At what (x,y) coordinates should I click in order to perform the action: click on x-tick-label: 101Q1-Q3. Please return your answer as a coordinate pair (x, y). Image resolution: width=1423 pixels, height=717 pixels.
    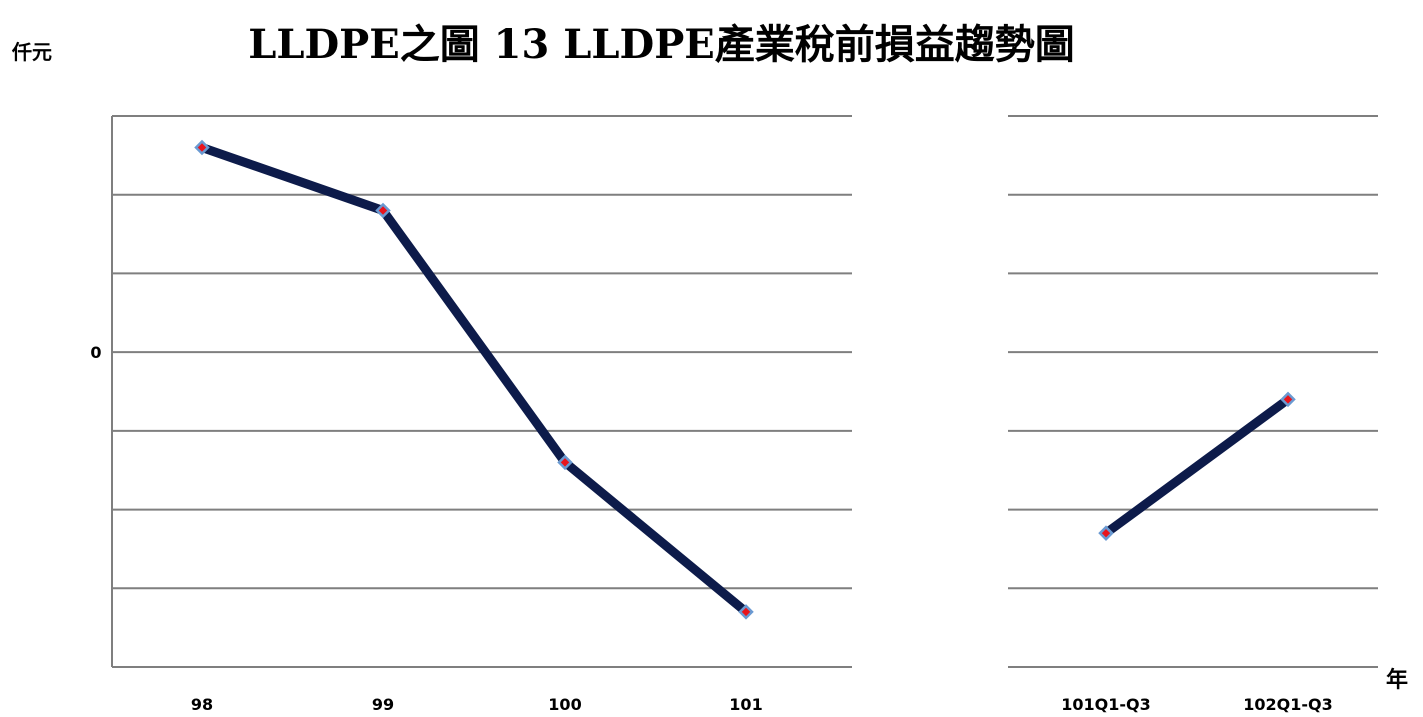
    Looking at the image, I should click on (1106, 704).